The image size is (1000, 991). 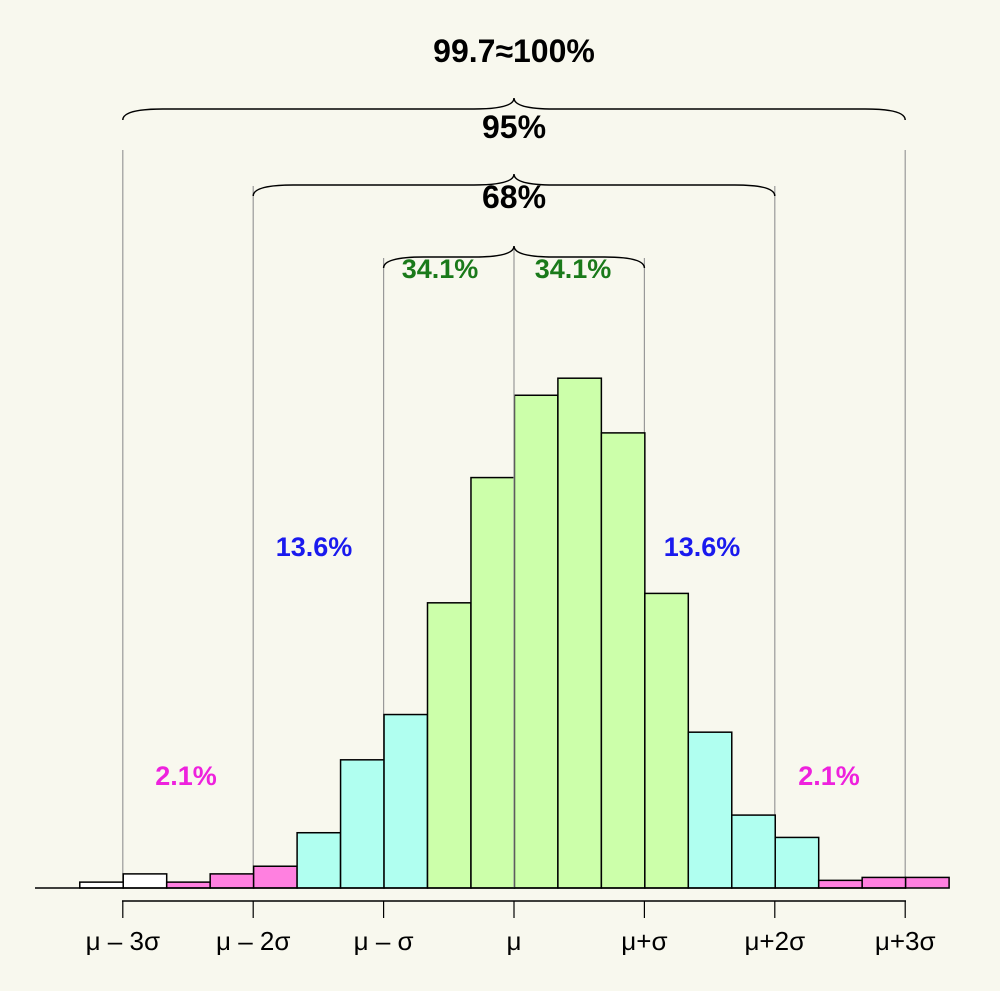 I want to click on brace-label: 95%, so click(x=514, y=127).